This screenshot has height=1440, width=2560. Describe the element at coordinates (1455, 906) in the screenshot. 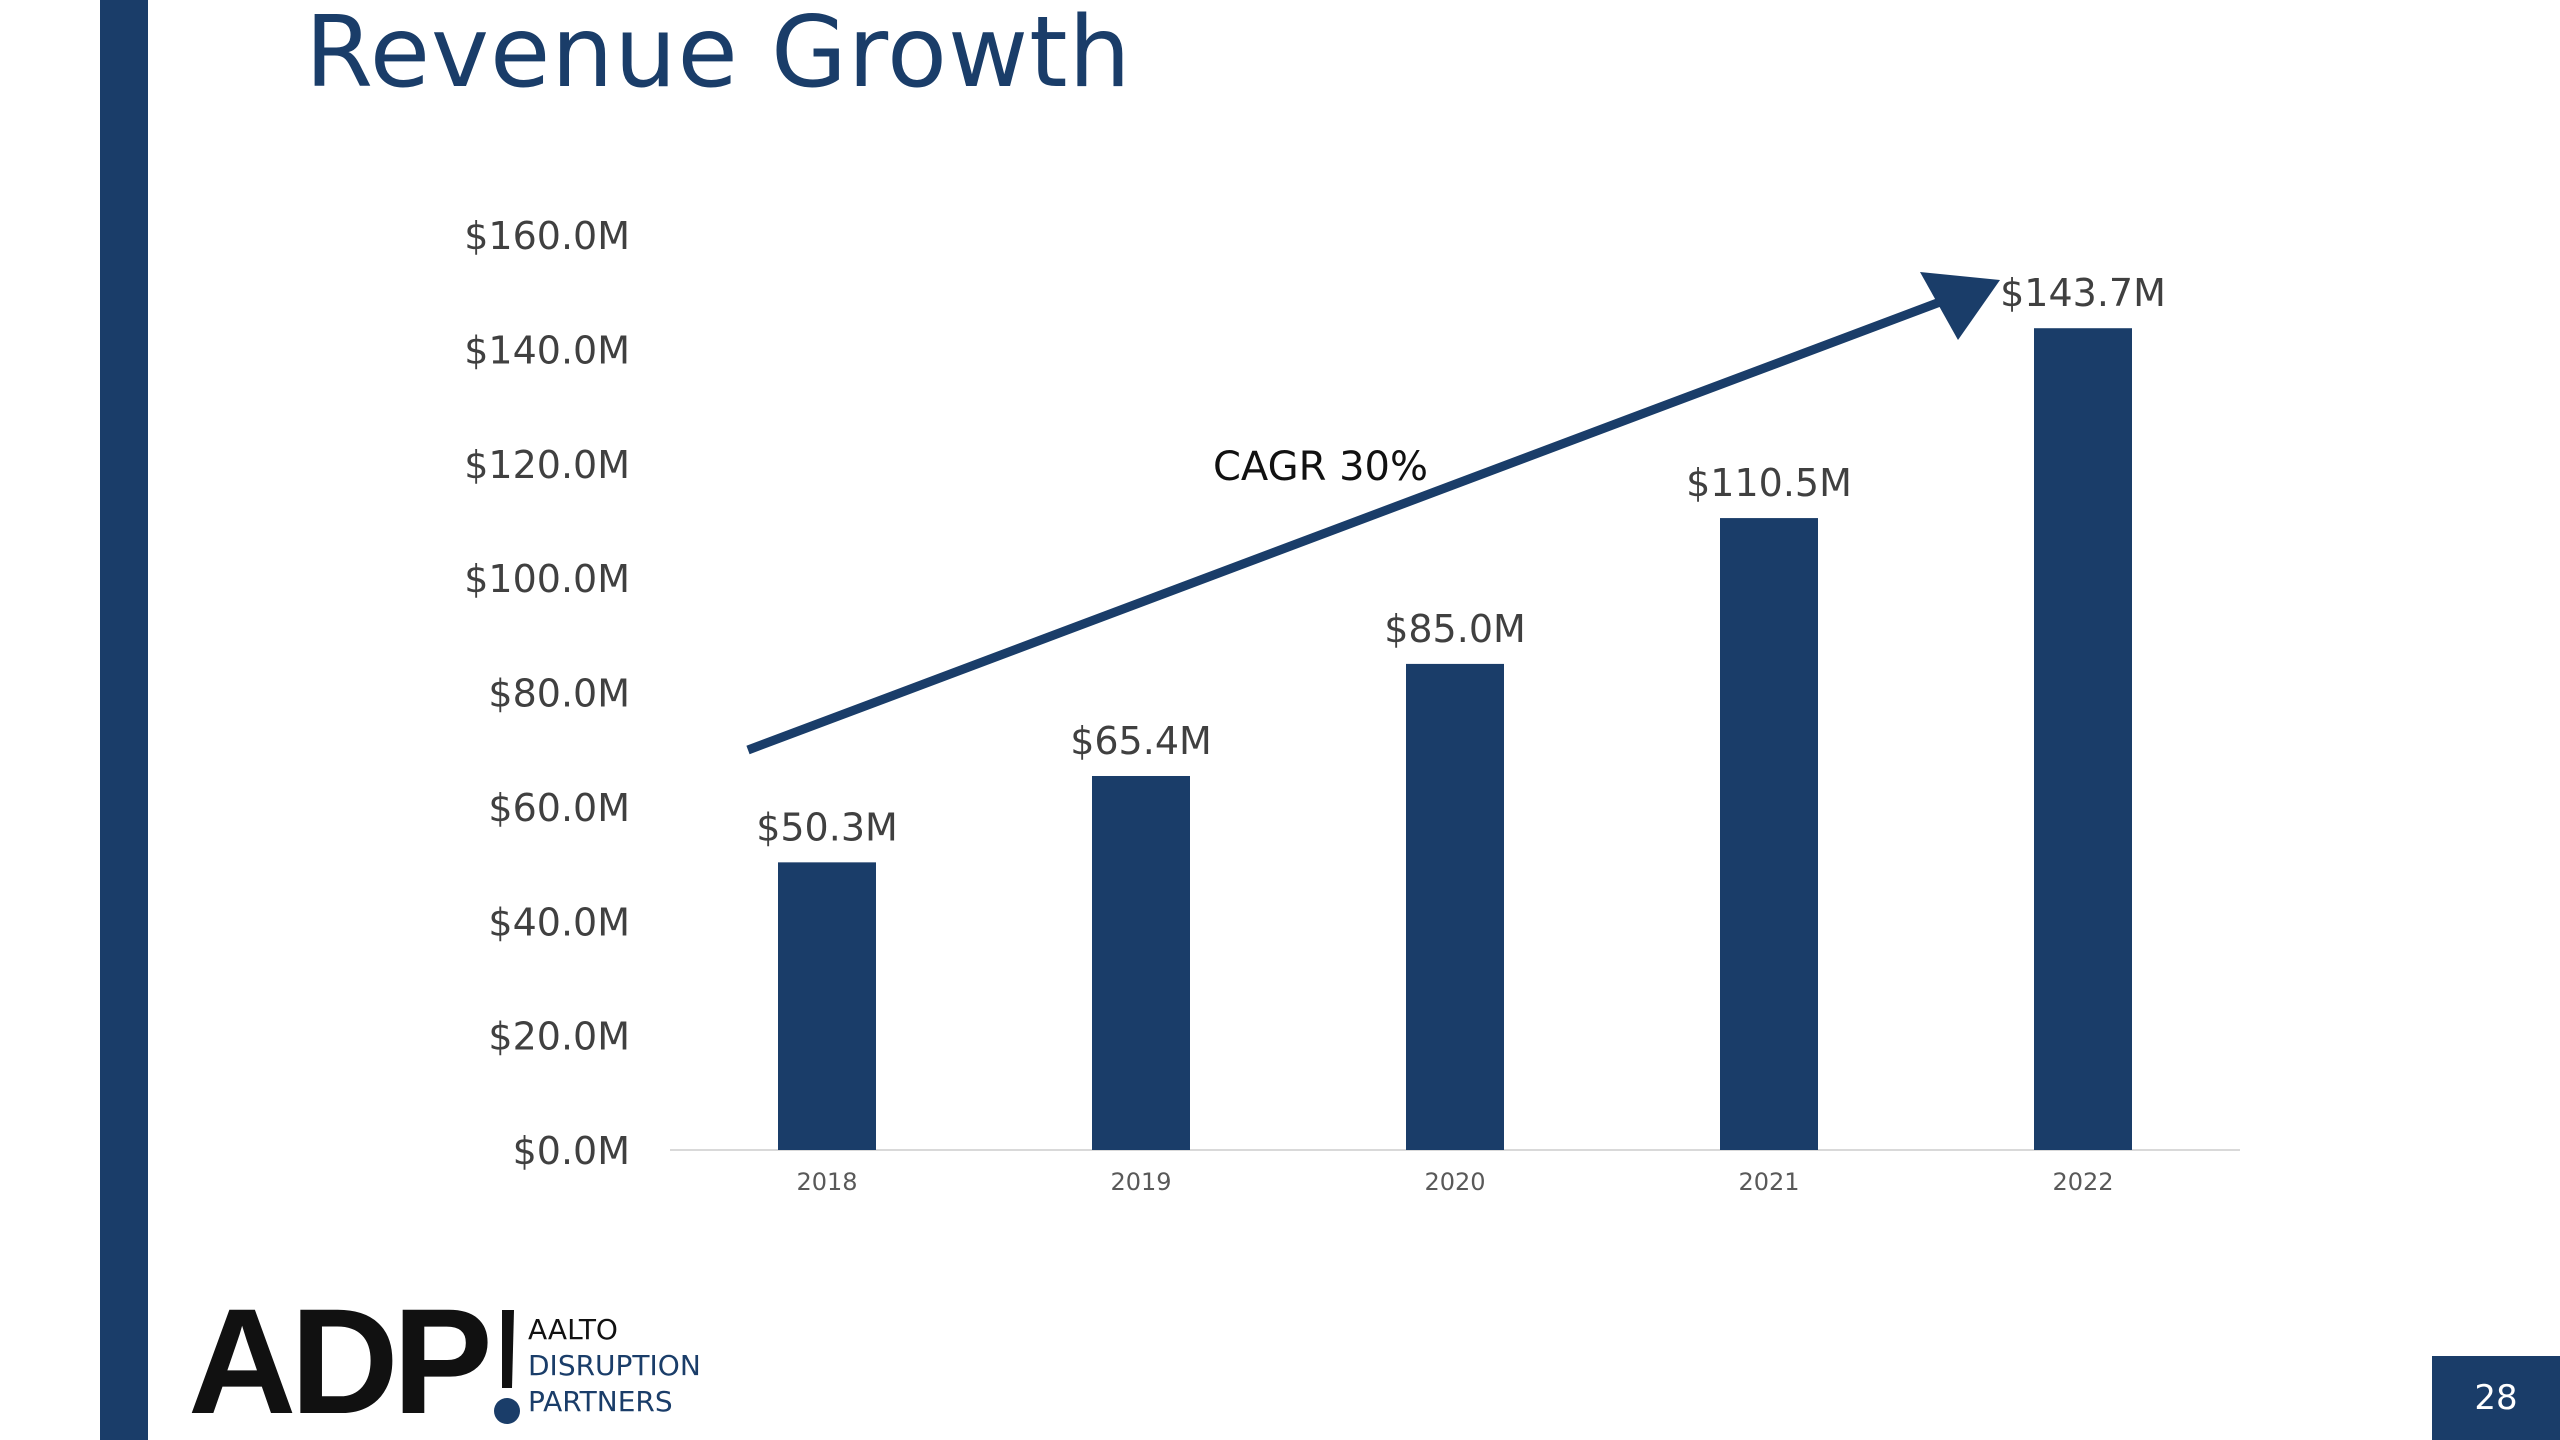

I see `bar-2020` at that location.